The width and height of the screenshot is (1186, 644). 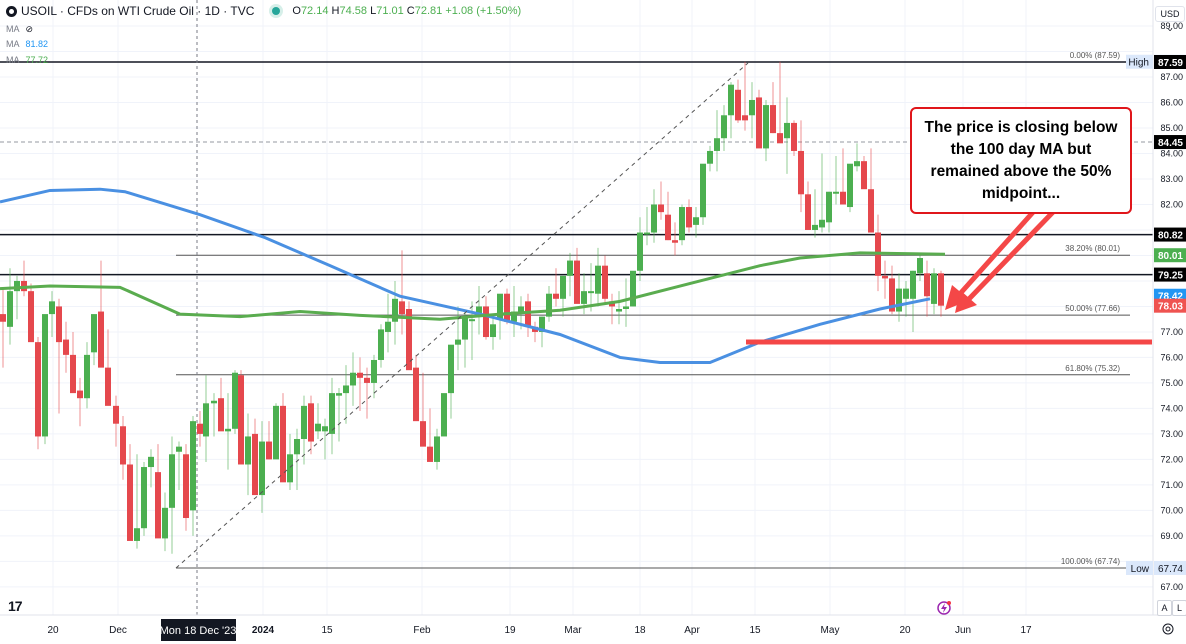 I want to click on svg-text: May, so click(x=830, y=630).